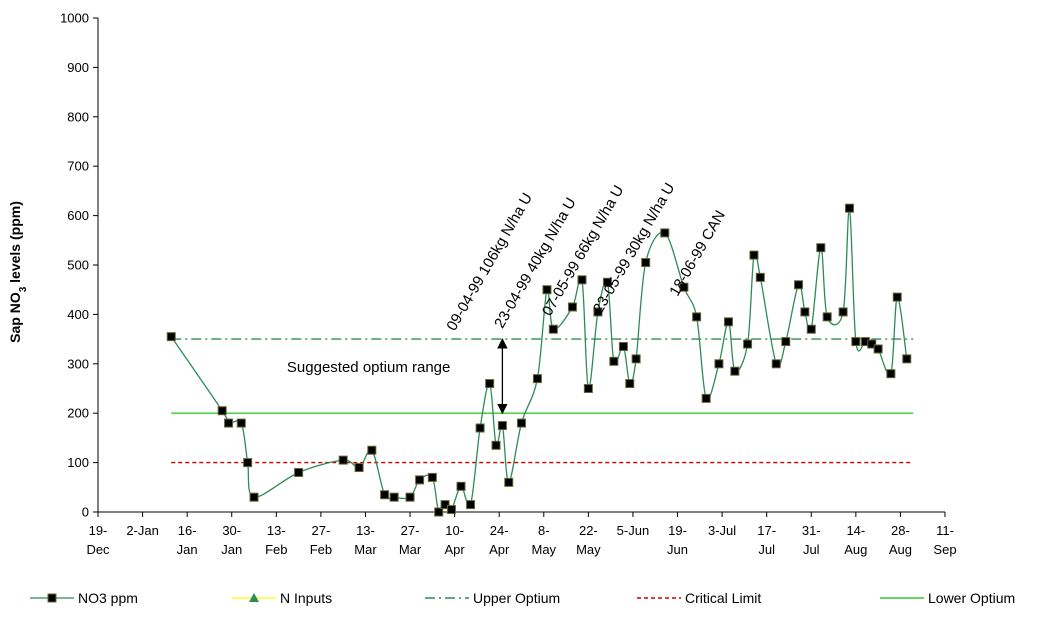 This screenshot has height=617, width=1057. Describe the element at coordinates (542, 401) in the screenshot. I see `reference-lines` at that location.